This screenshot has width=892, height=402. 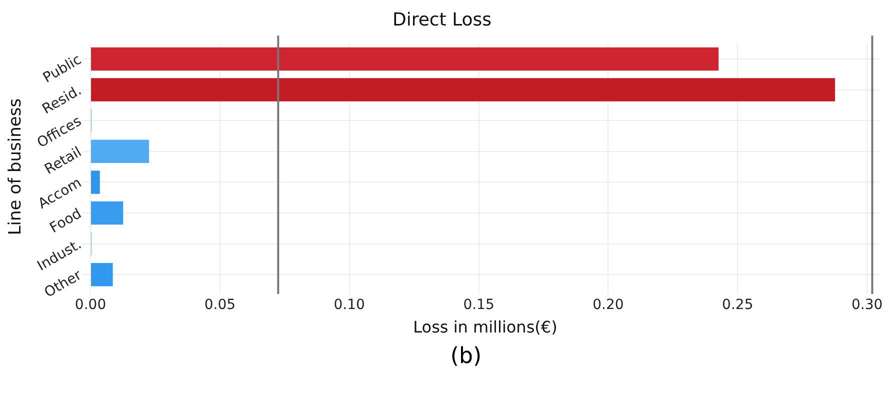 I want to click on text: (b), so click(x=466, y=356).